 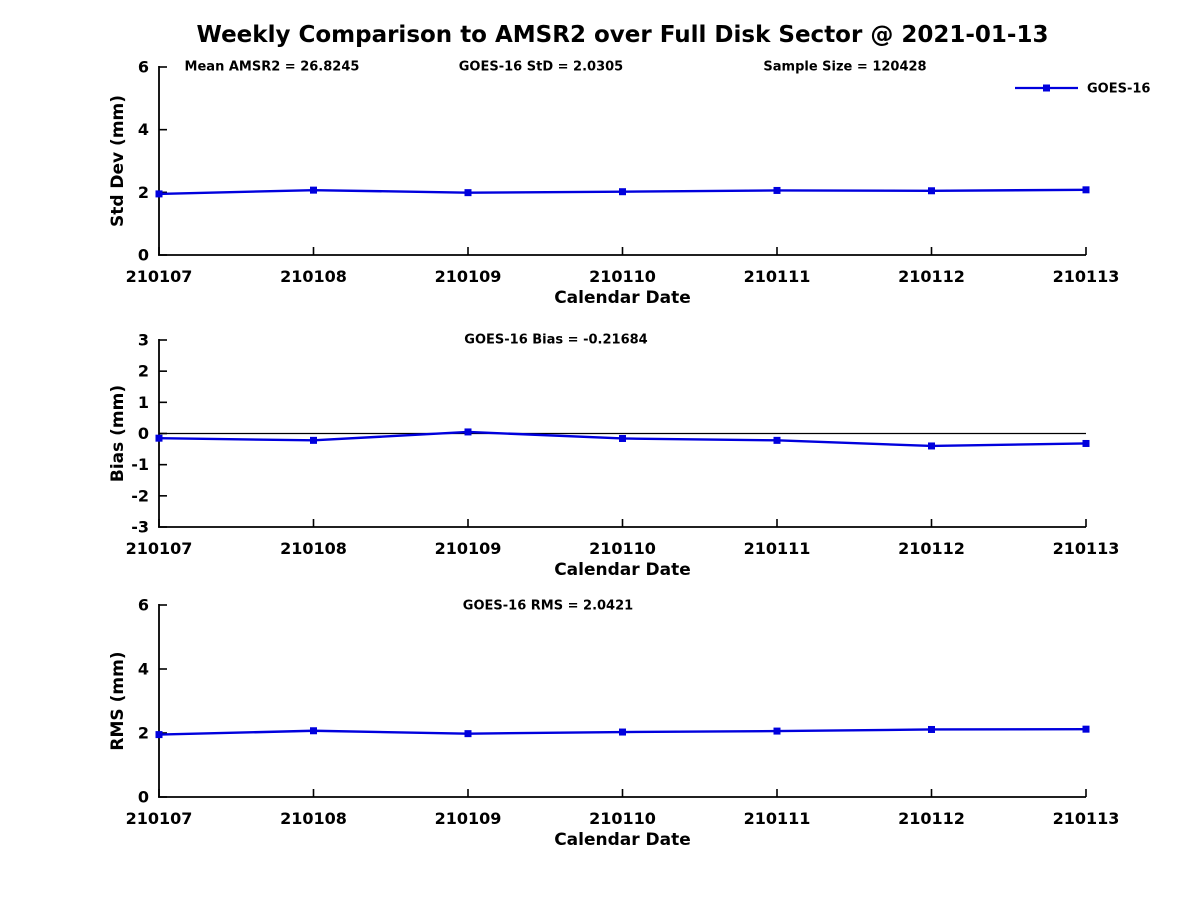 What do you see at coordinates (1082, 89) in the screenshot?
I see `legend: GOES-16` at bounding box center [1082, 89].